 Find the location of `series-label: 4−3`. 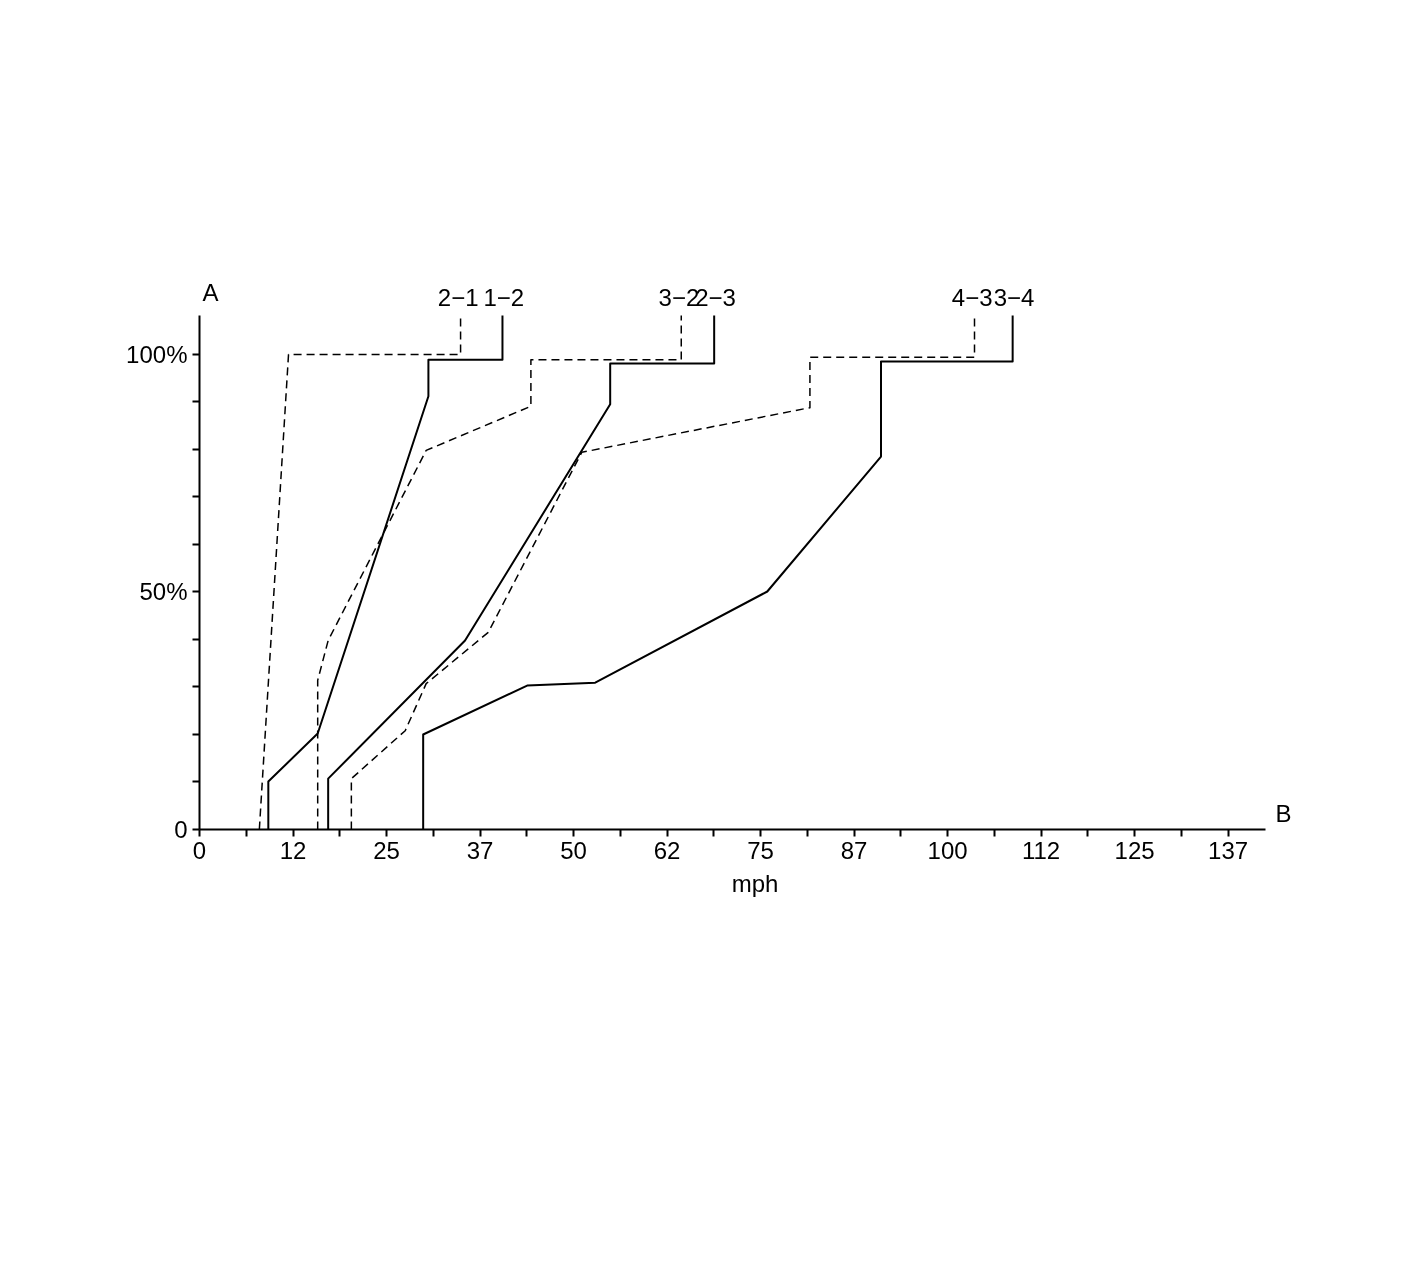

series-label: 4−3 is located at coordinates (972, 297).